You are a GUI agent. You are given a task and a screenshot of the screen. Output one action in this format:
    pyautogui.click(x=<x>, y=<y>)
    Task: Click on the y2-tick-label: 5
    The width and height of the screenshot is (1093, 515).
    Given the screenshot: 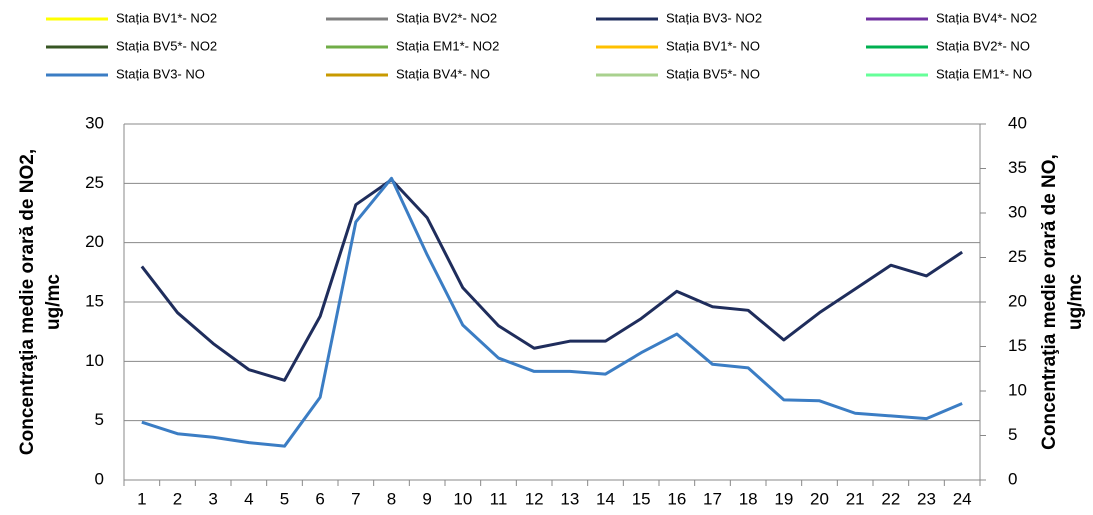 What is the action you would take?
    pyautogui.click(x=1012, y=434)
    